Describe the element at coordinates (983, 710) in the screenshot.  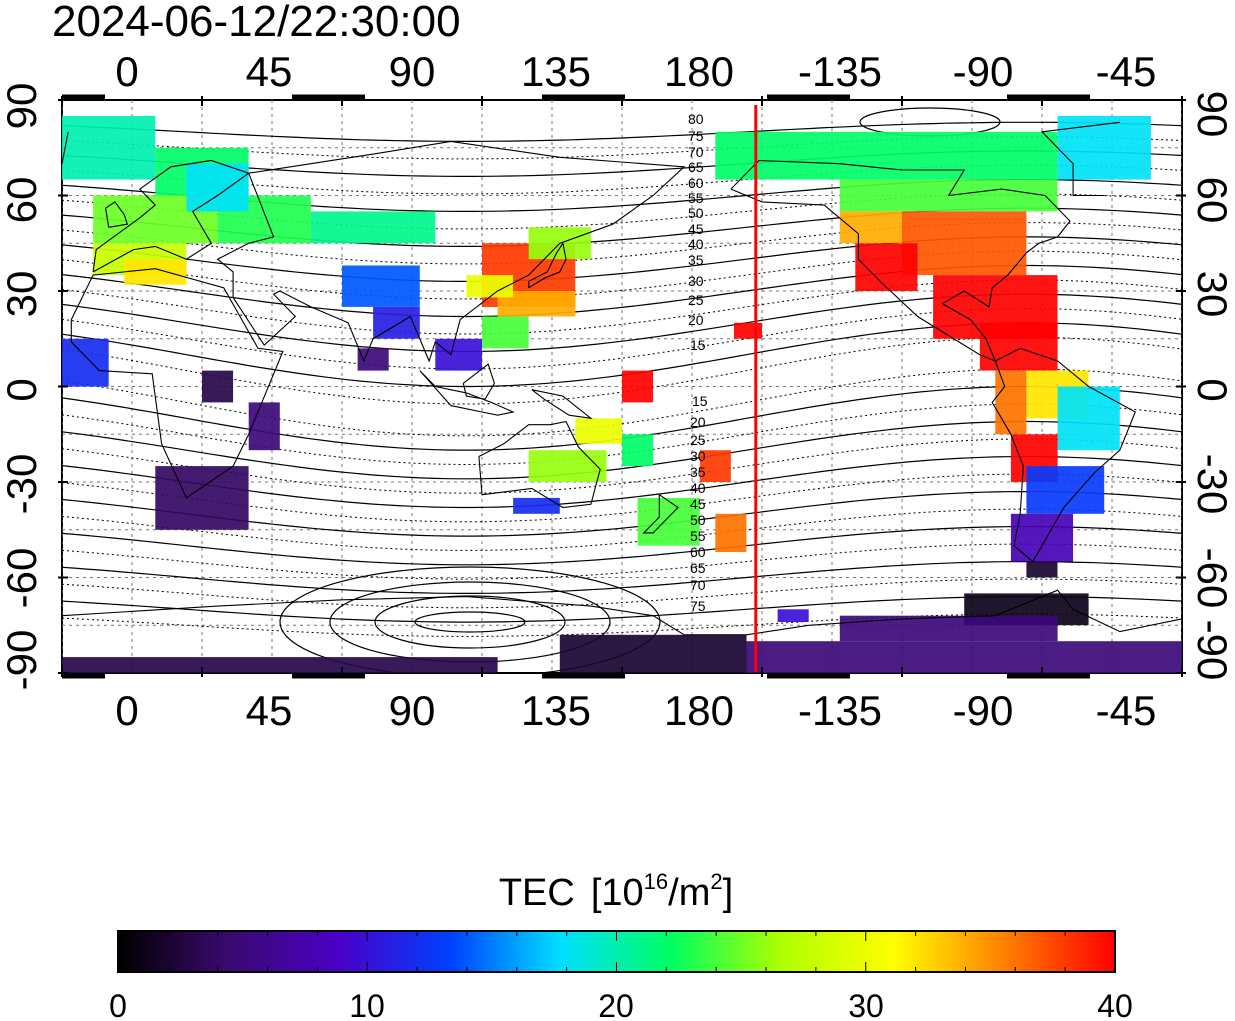
I see `lon-bottom-label: -90` at that location.